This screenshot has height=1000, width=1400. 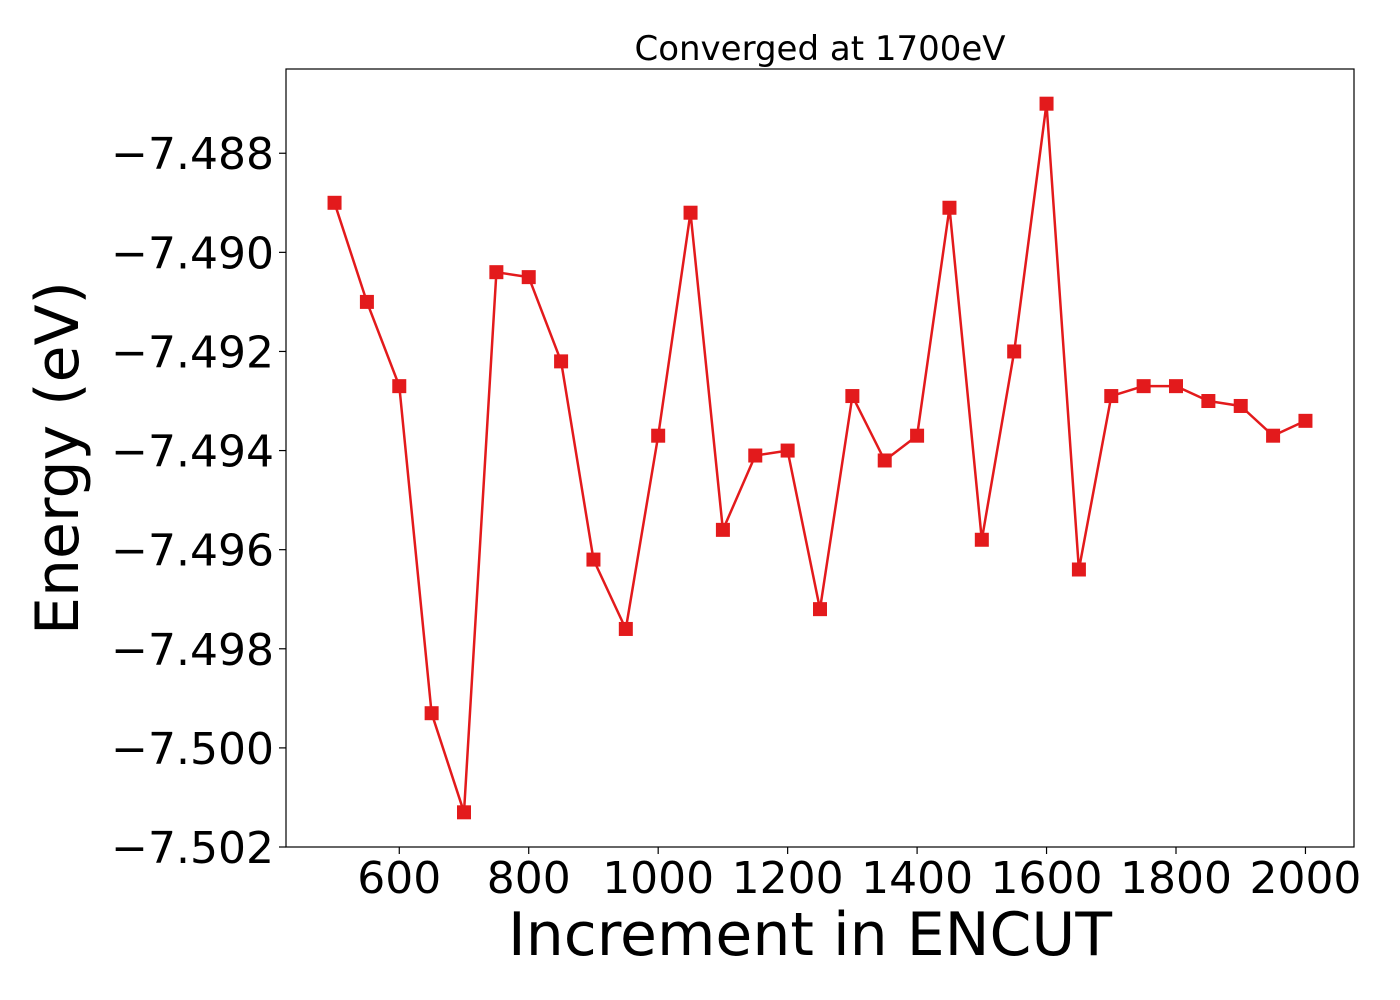 What do you see at coordinates (859, 875) in the screenshot?
I see `x-axis: 600 800 1000 1200 1400 1600 1800 2000` at bounding box center [859, 875].